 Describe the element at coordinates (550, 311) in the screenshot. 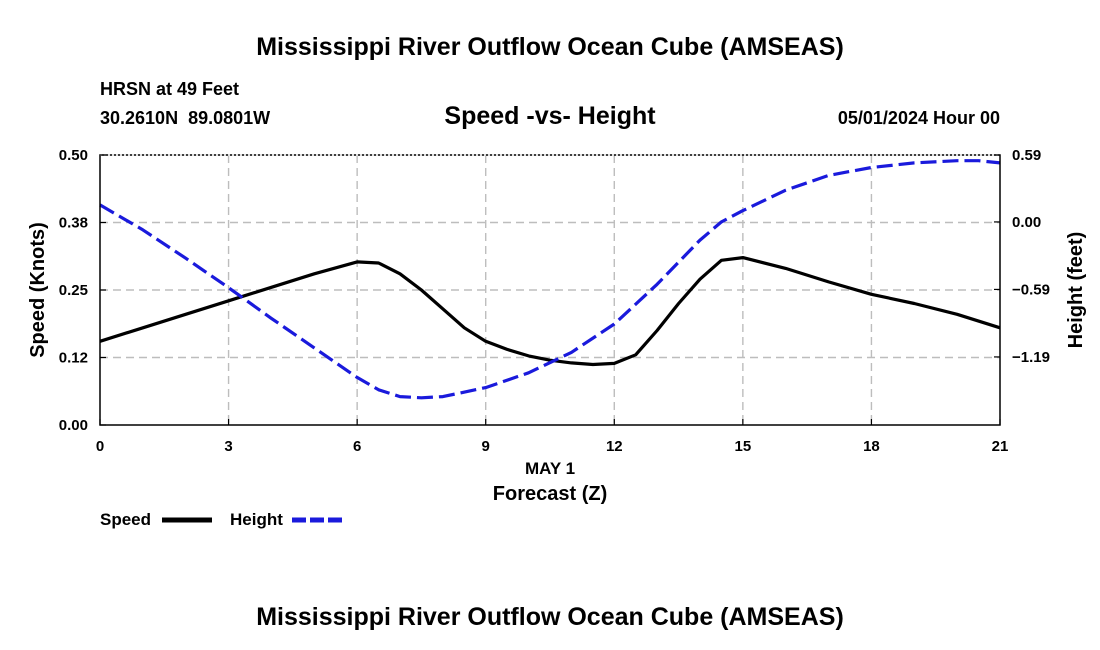

I see `series-speed-line` at that location.